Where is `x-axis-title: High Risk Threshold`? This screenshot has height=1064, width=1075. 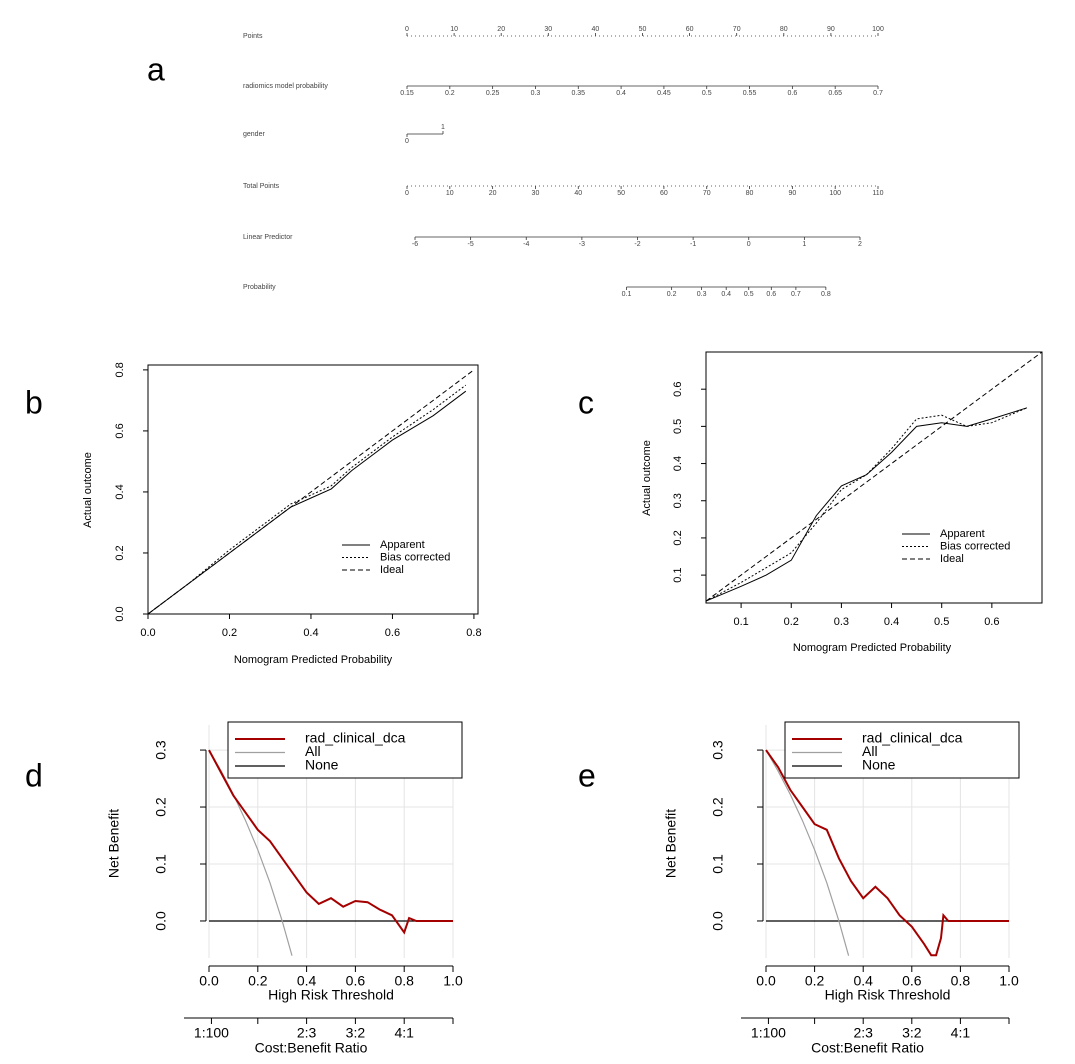
x-axis-title: High Risk Threshold is located at coordinates (331, 995).